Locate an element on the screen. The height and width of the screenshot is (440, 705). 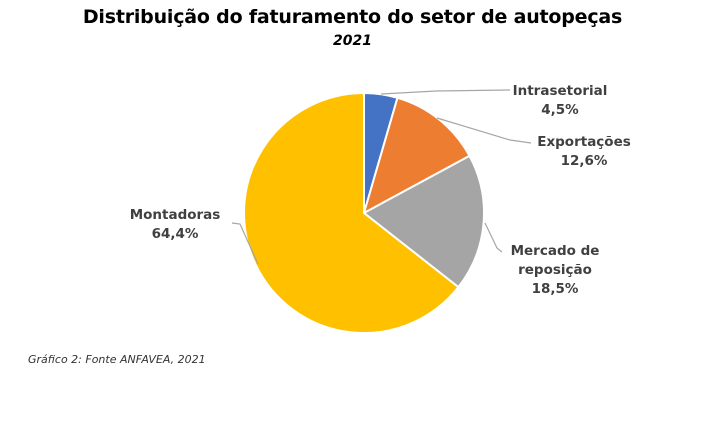
data-label-montadoras: Montadoras 64,4% is located at coordinates (175, 224).